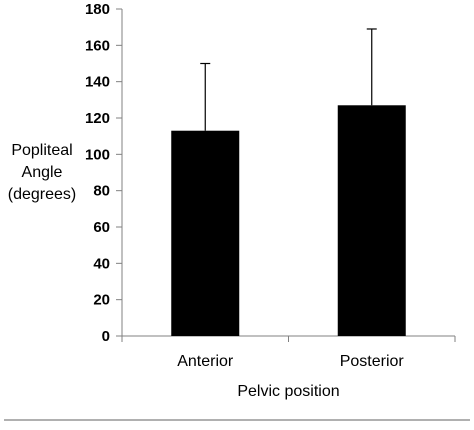 The height and width of the screenshot is (430, 474). What do you see at coordinates (41, 150) in the screenshot?
I see `y-axis-title-line: Popliteal` at bounding box center [41, 150].